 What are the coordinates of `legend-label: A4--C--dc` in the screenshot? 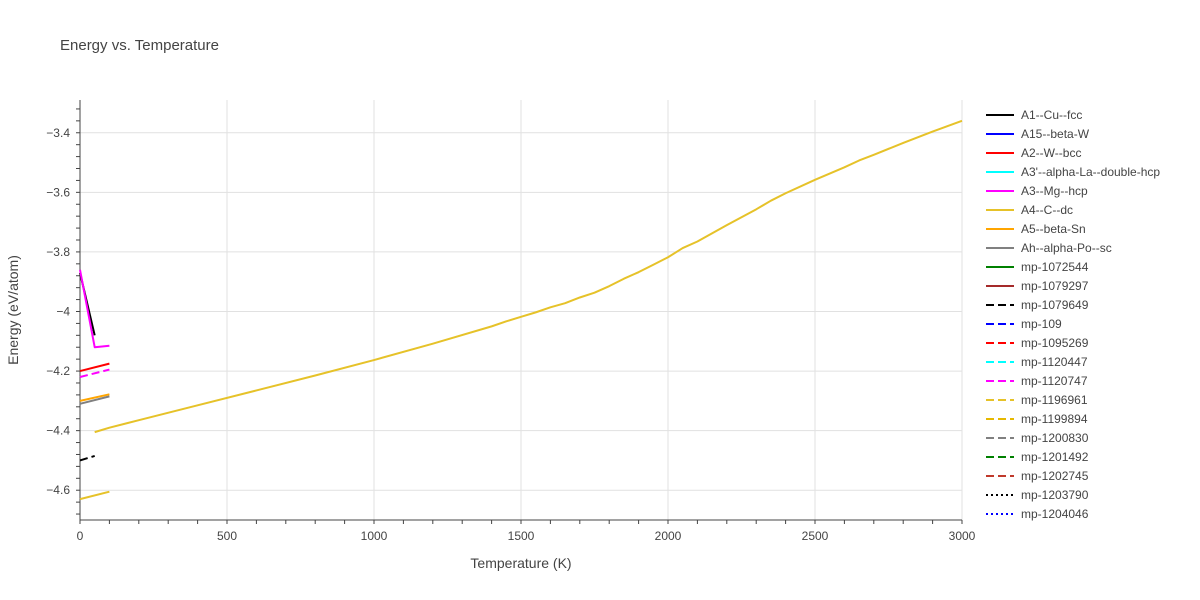 It's located at (1047, 210).